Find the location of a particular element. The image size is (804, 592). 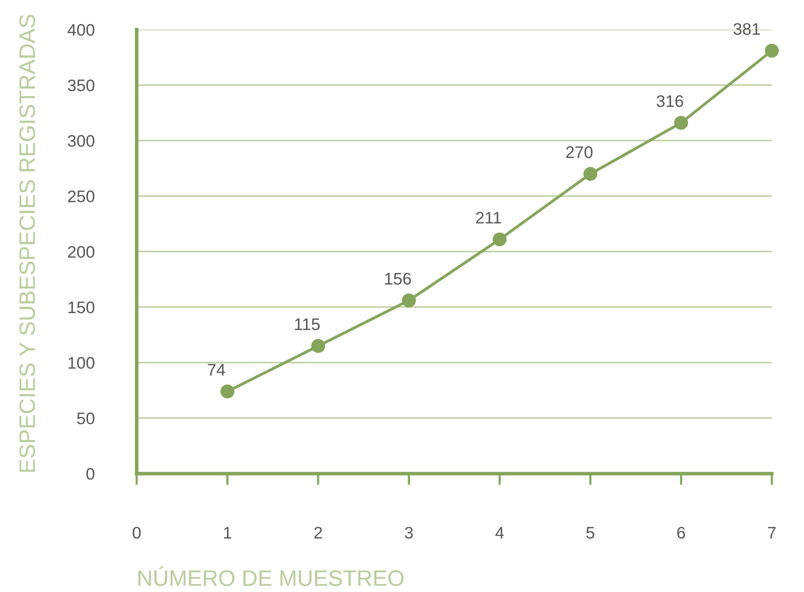

data-label: 211 is located at coordinates (488, 218).